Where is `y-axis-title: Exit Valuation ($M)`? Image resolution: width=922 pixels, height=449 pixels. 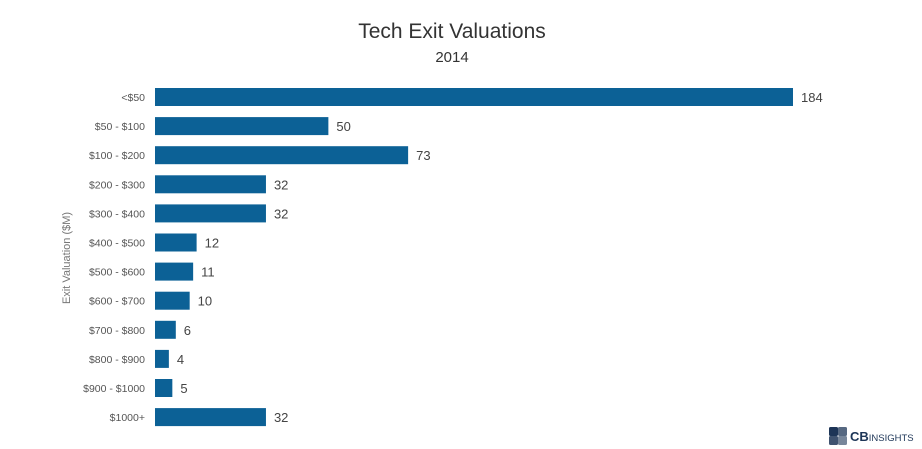
y-axis-title: Exit Valuation ($M) is located at coordinates (67, 258).